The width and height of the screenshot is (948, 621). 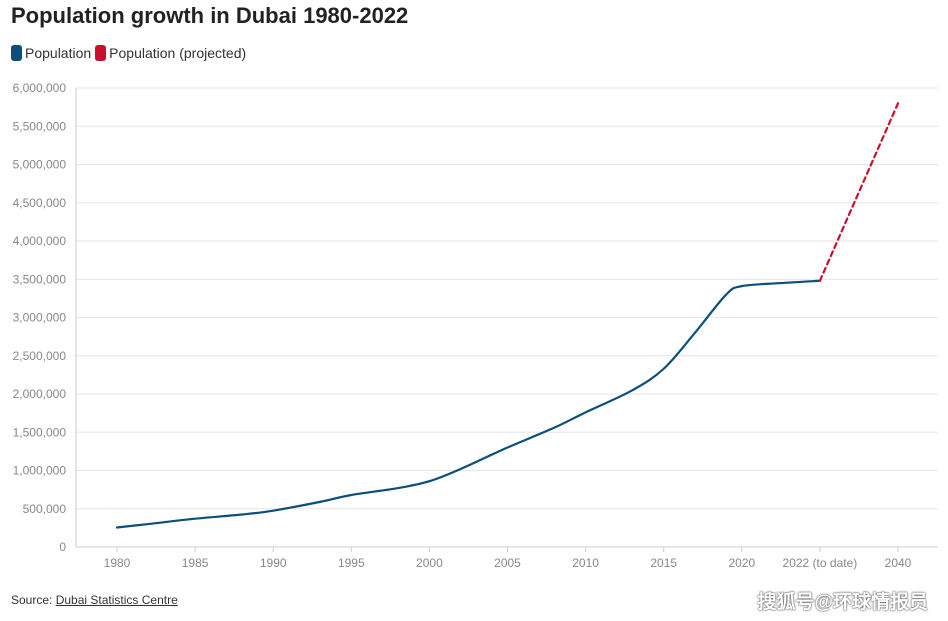 I want to click on y-tick-label: 5,500,000, so click(x=40, y=126).